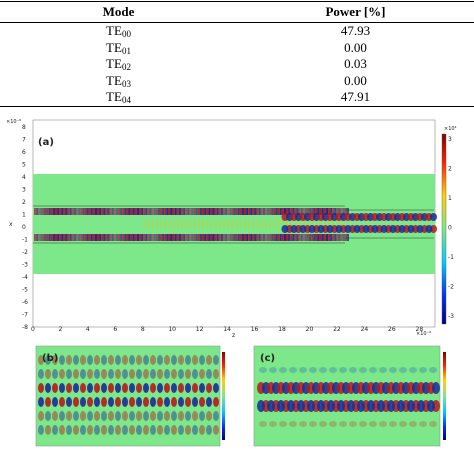  I want to click on table-row: TE01 0.00, so click(237, 48).